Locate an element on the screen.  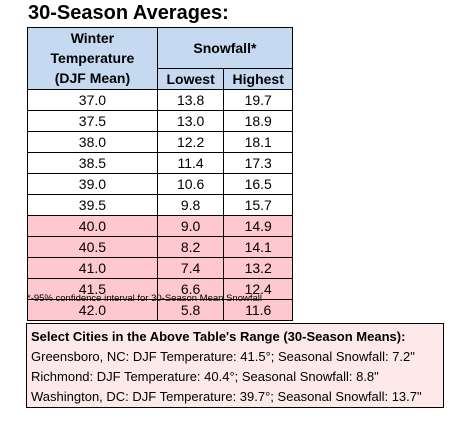
table-row: 38.5 11.4 17.3 is located at coordinates (160, 162).